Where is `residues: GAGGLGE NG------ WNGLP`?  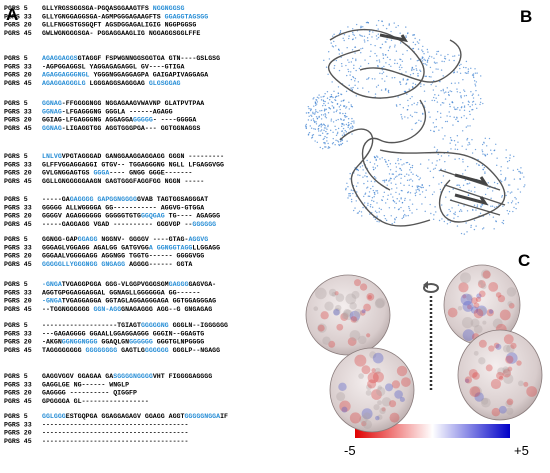 residues: GAGGLGE NG------ WNGLP is located at coordinates (85, 384).